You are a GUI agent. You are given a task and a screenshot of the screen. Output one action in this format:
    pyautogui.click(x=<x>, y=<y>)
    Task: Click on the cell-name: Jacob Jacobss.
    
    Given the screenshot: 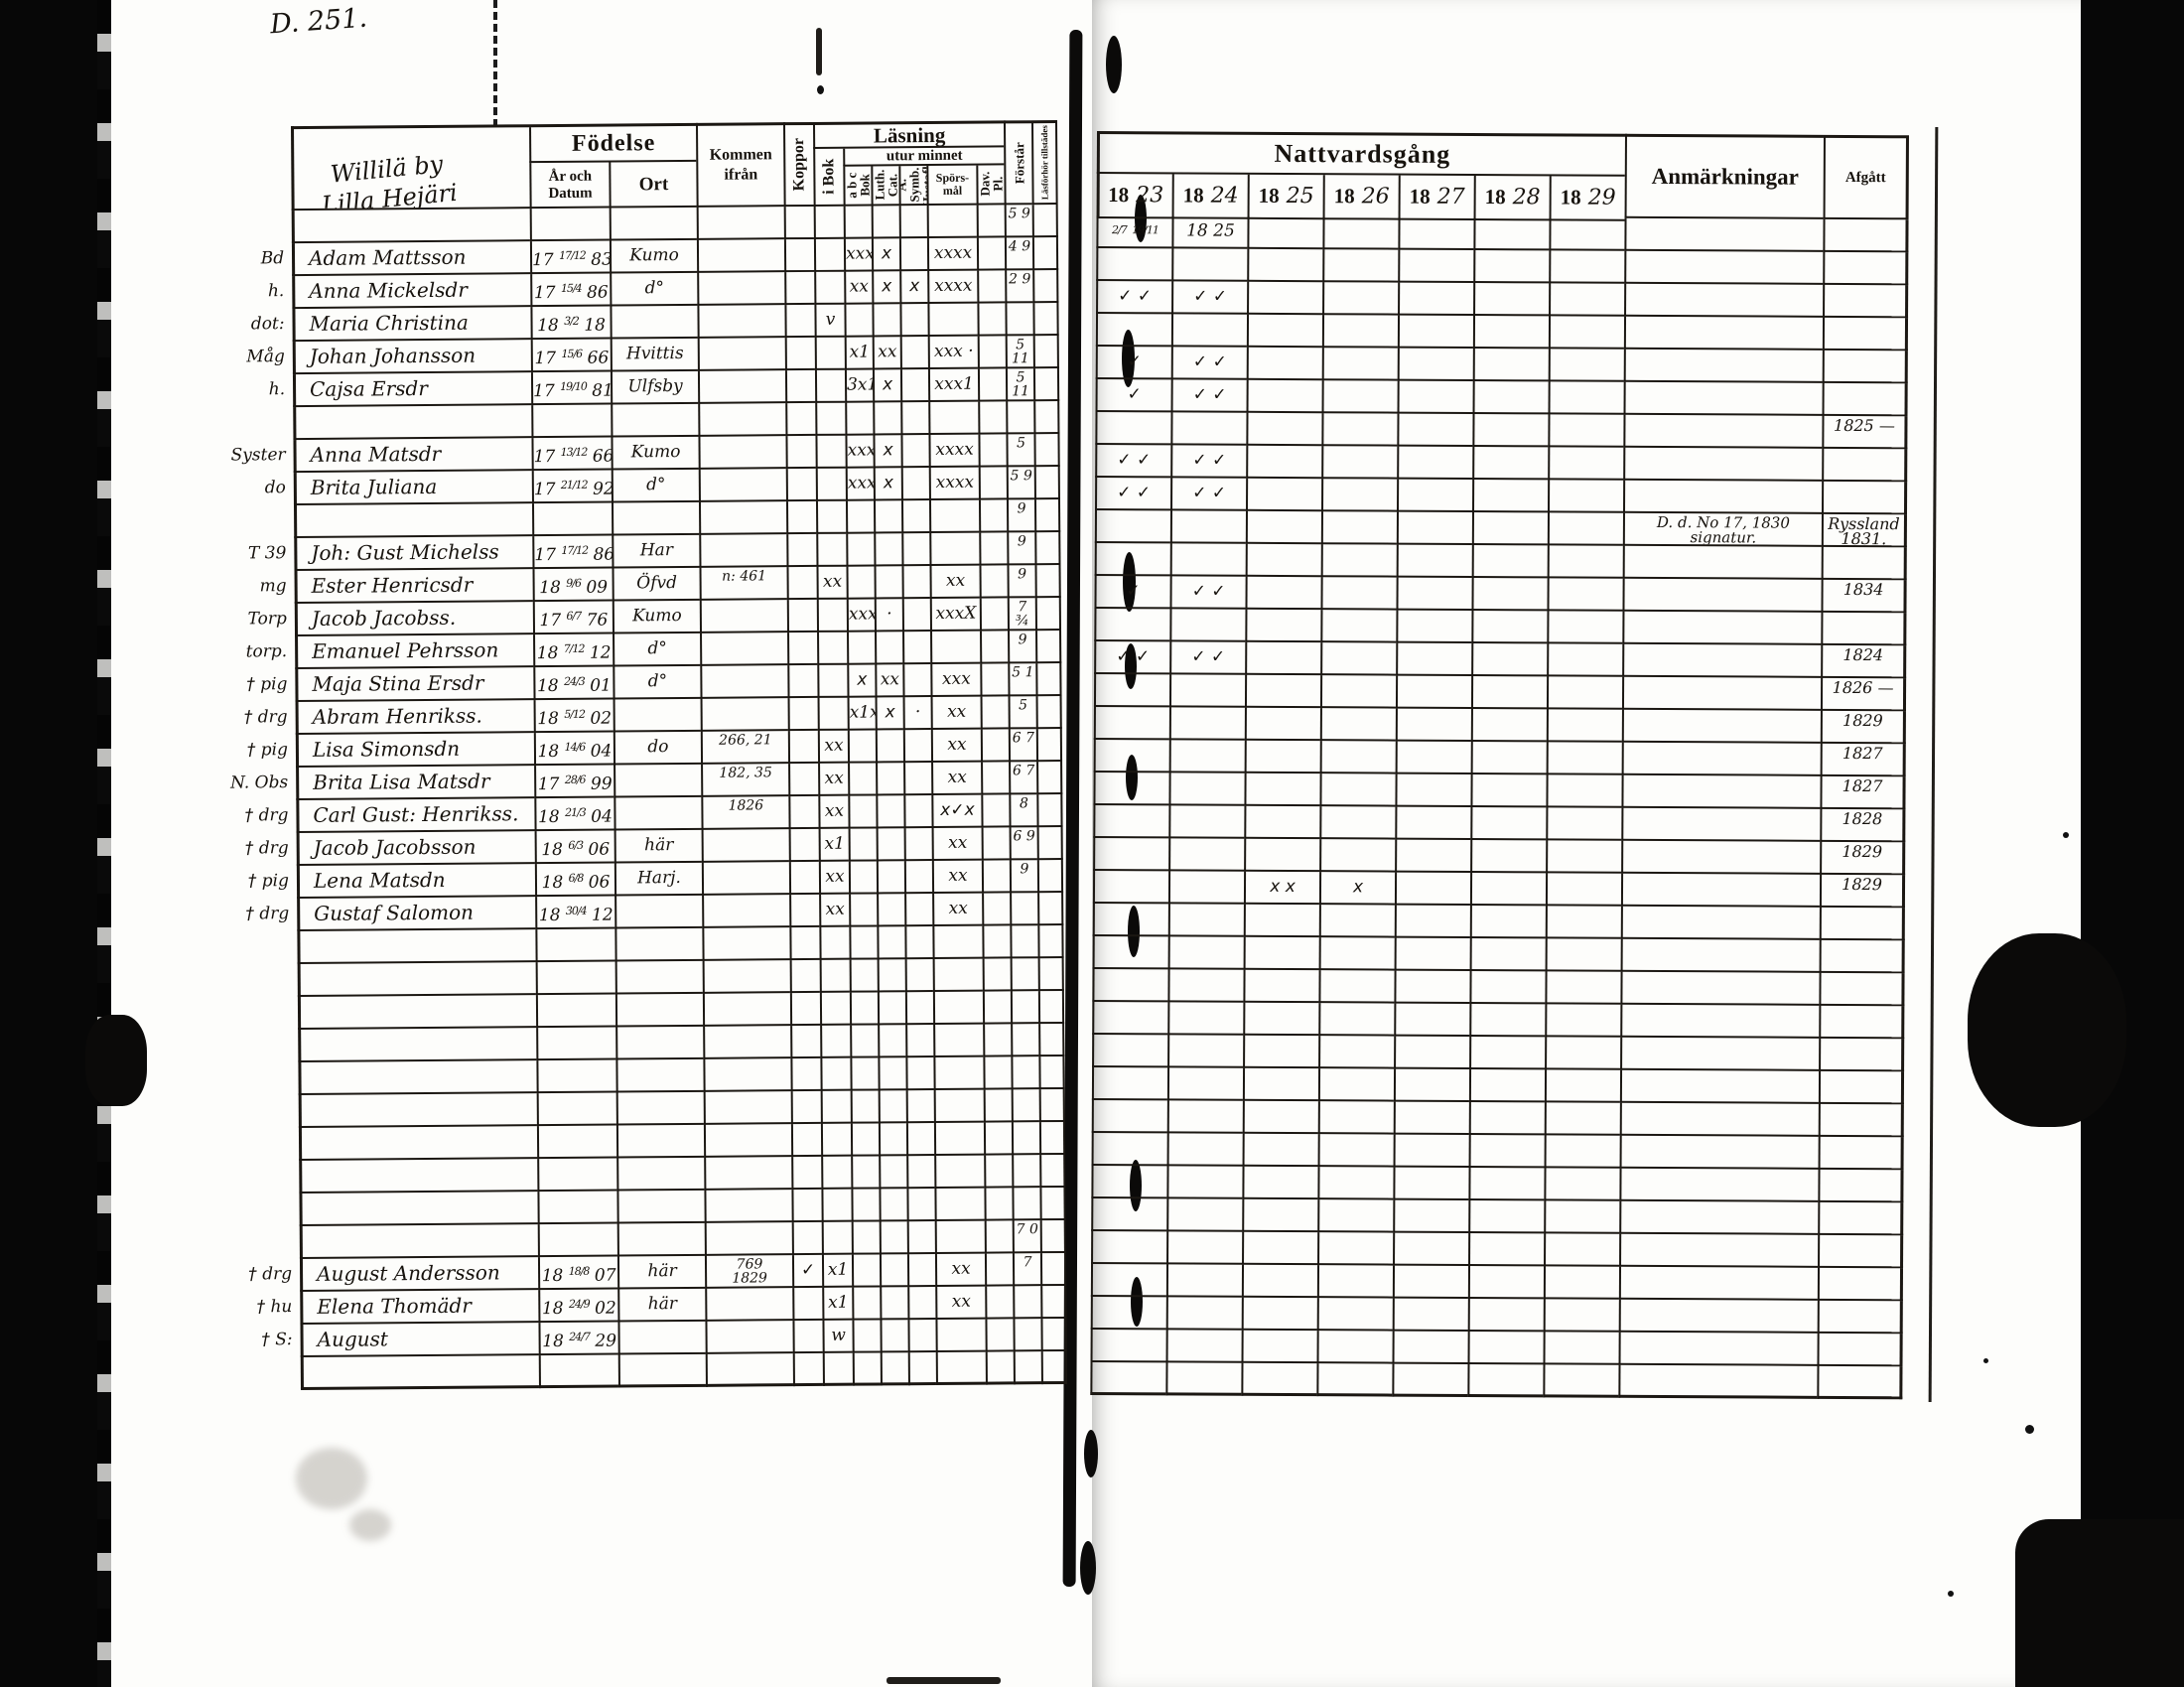 What is the action you would take?
    pyautogui.click(x=414, y=619)
    